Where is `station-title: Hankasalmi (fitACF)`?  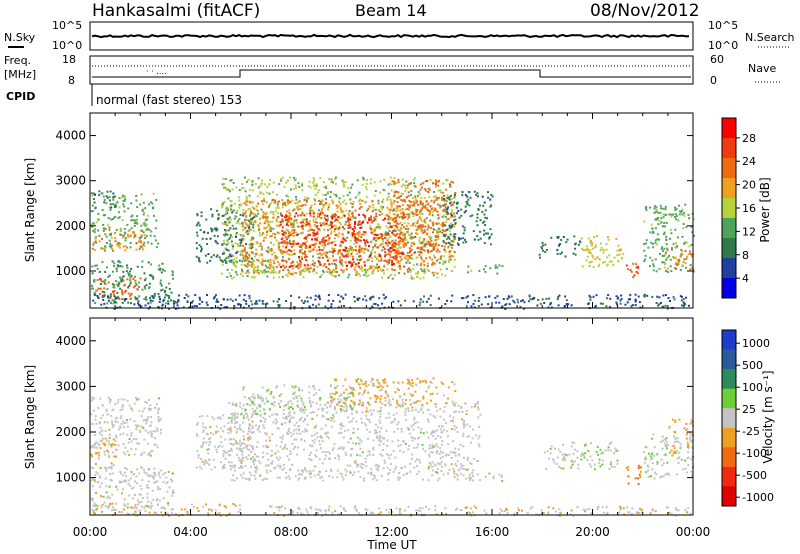 station-title: Hankasalmi (fitACF) is located at coordinates (176, 11).